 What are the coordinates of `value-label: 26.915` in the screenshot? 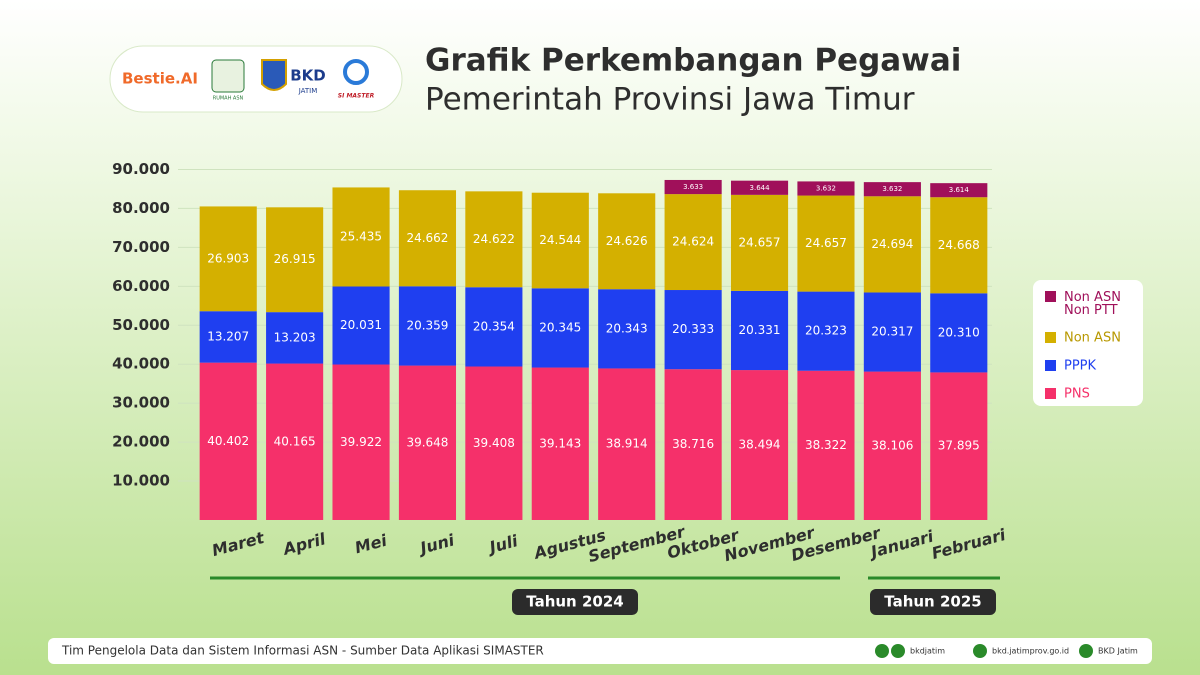 It's located at (295, 259).